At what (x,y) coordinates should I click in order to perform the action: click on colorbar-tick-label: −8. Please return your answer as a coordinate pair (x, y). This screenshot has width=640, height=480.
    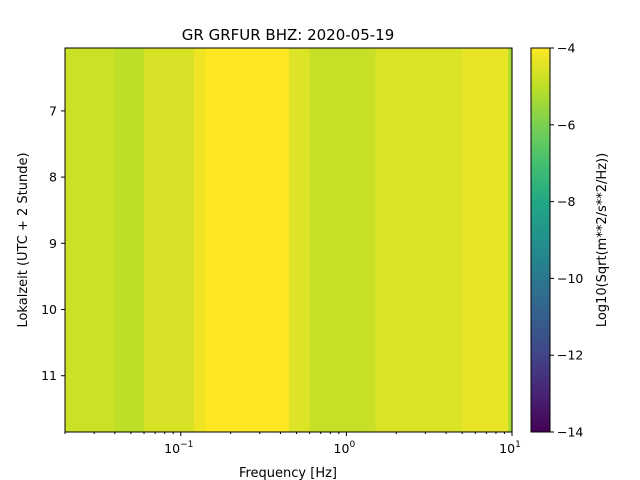
    Looking at the image, I should click on (566, 201).